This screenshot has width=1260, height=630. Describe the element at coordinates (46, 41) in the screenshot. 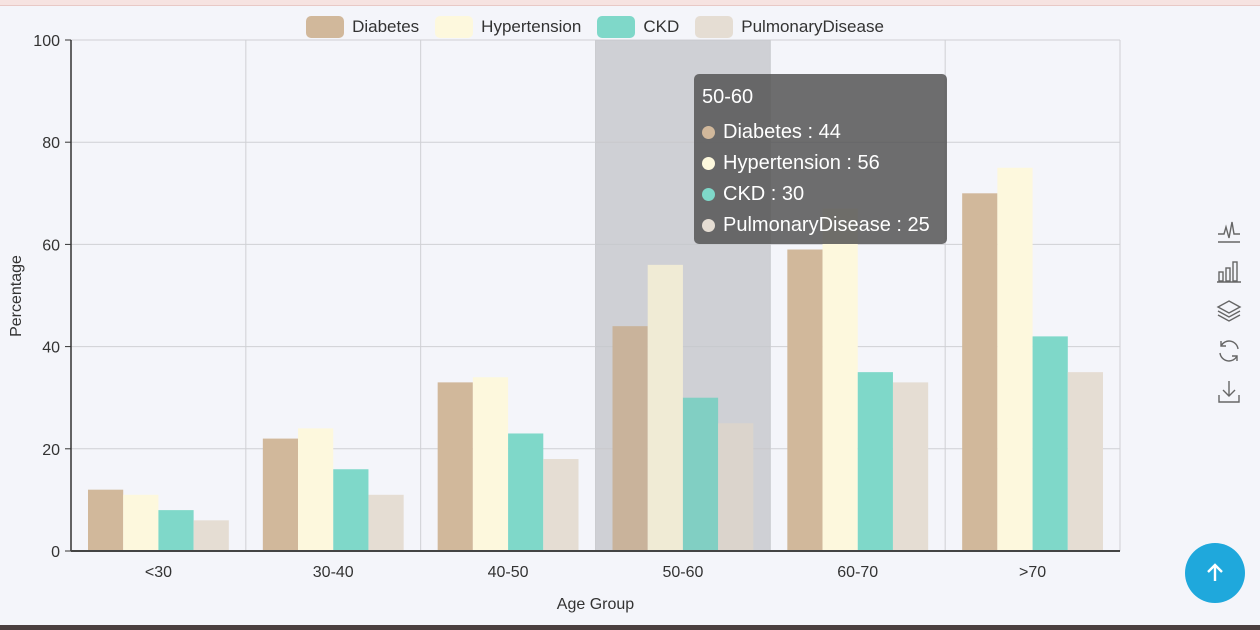

I see `y-tick-label: 100` at that location.